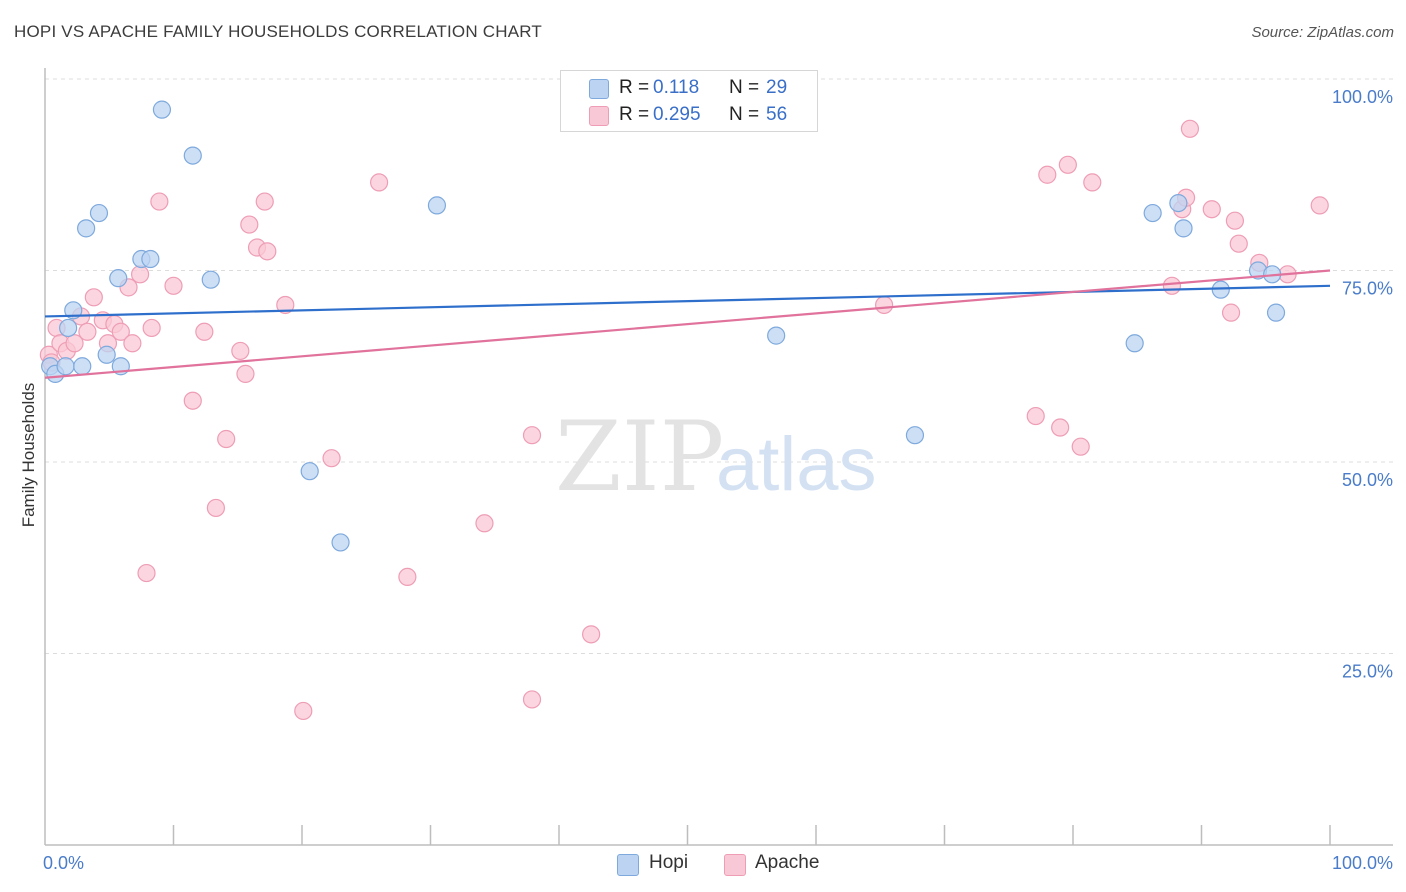 The width and height of the screenshot is (1406, 892). Describe the element at coordinates (63, 863) in the screenshot. I see `x-tick-label: 0.0%` at that location.